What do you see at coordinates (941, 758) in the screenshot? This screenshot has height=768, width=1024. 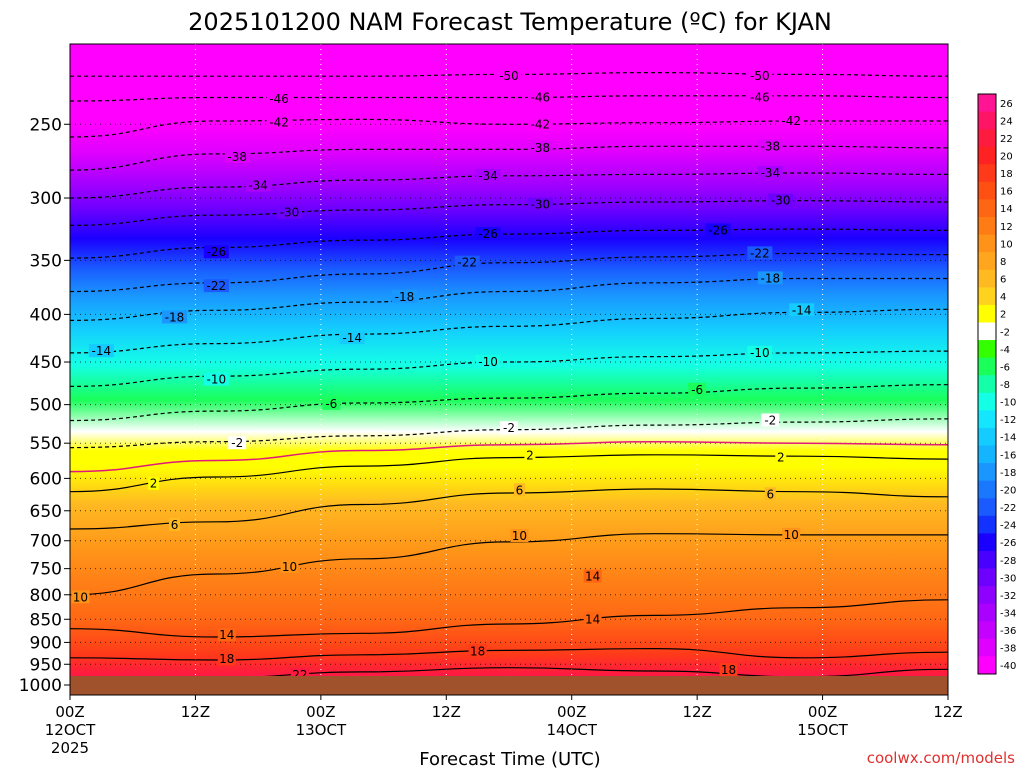 I see `credit-link: coolwx.com/models` at bounding box center [941, 758].